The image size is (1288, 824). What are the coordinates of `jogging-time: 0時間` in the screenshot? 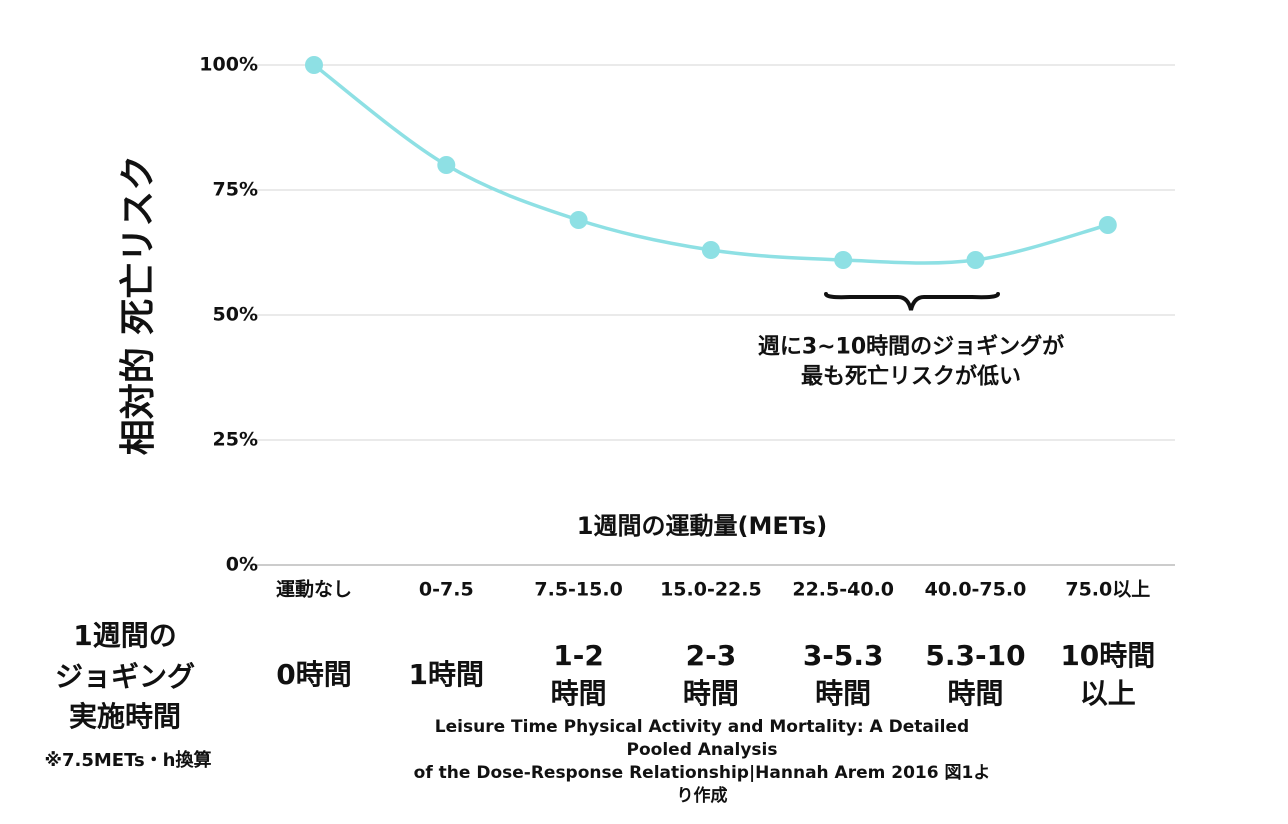 It's located at (314, 675).